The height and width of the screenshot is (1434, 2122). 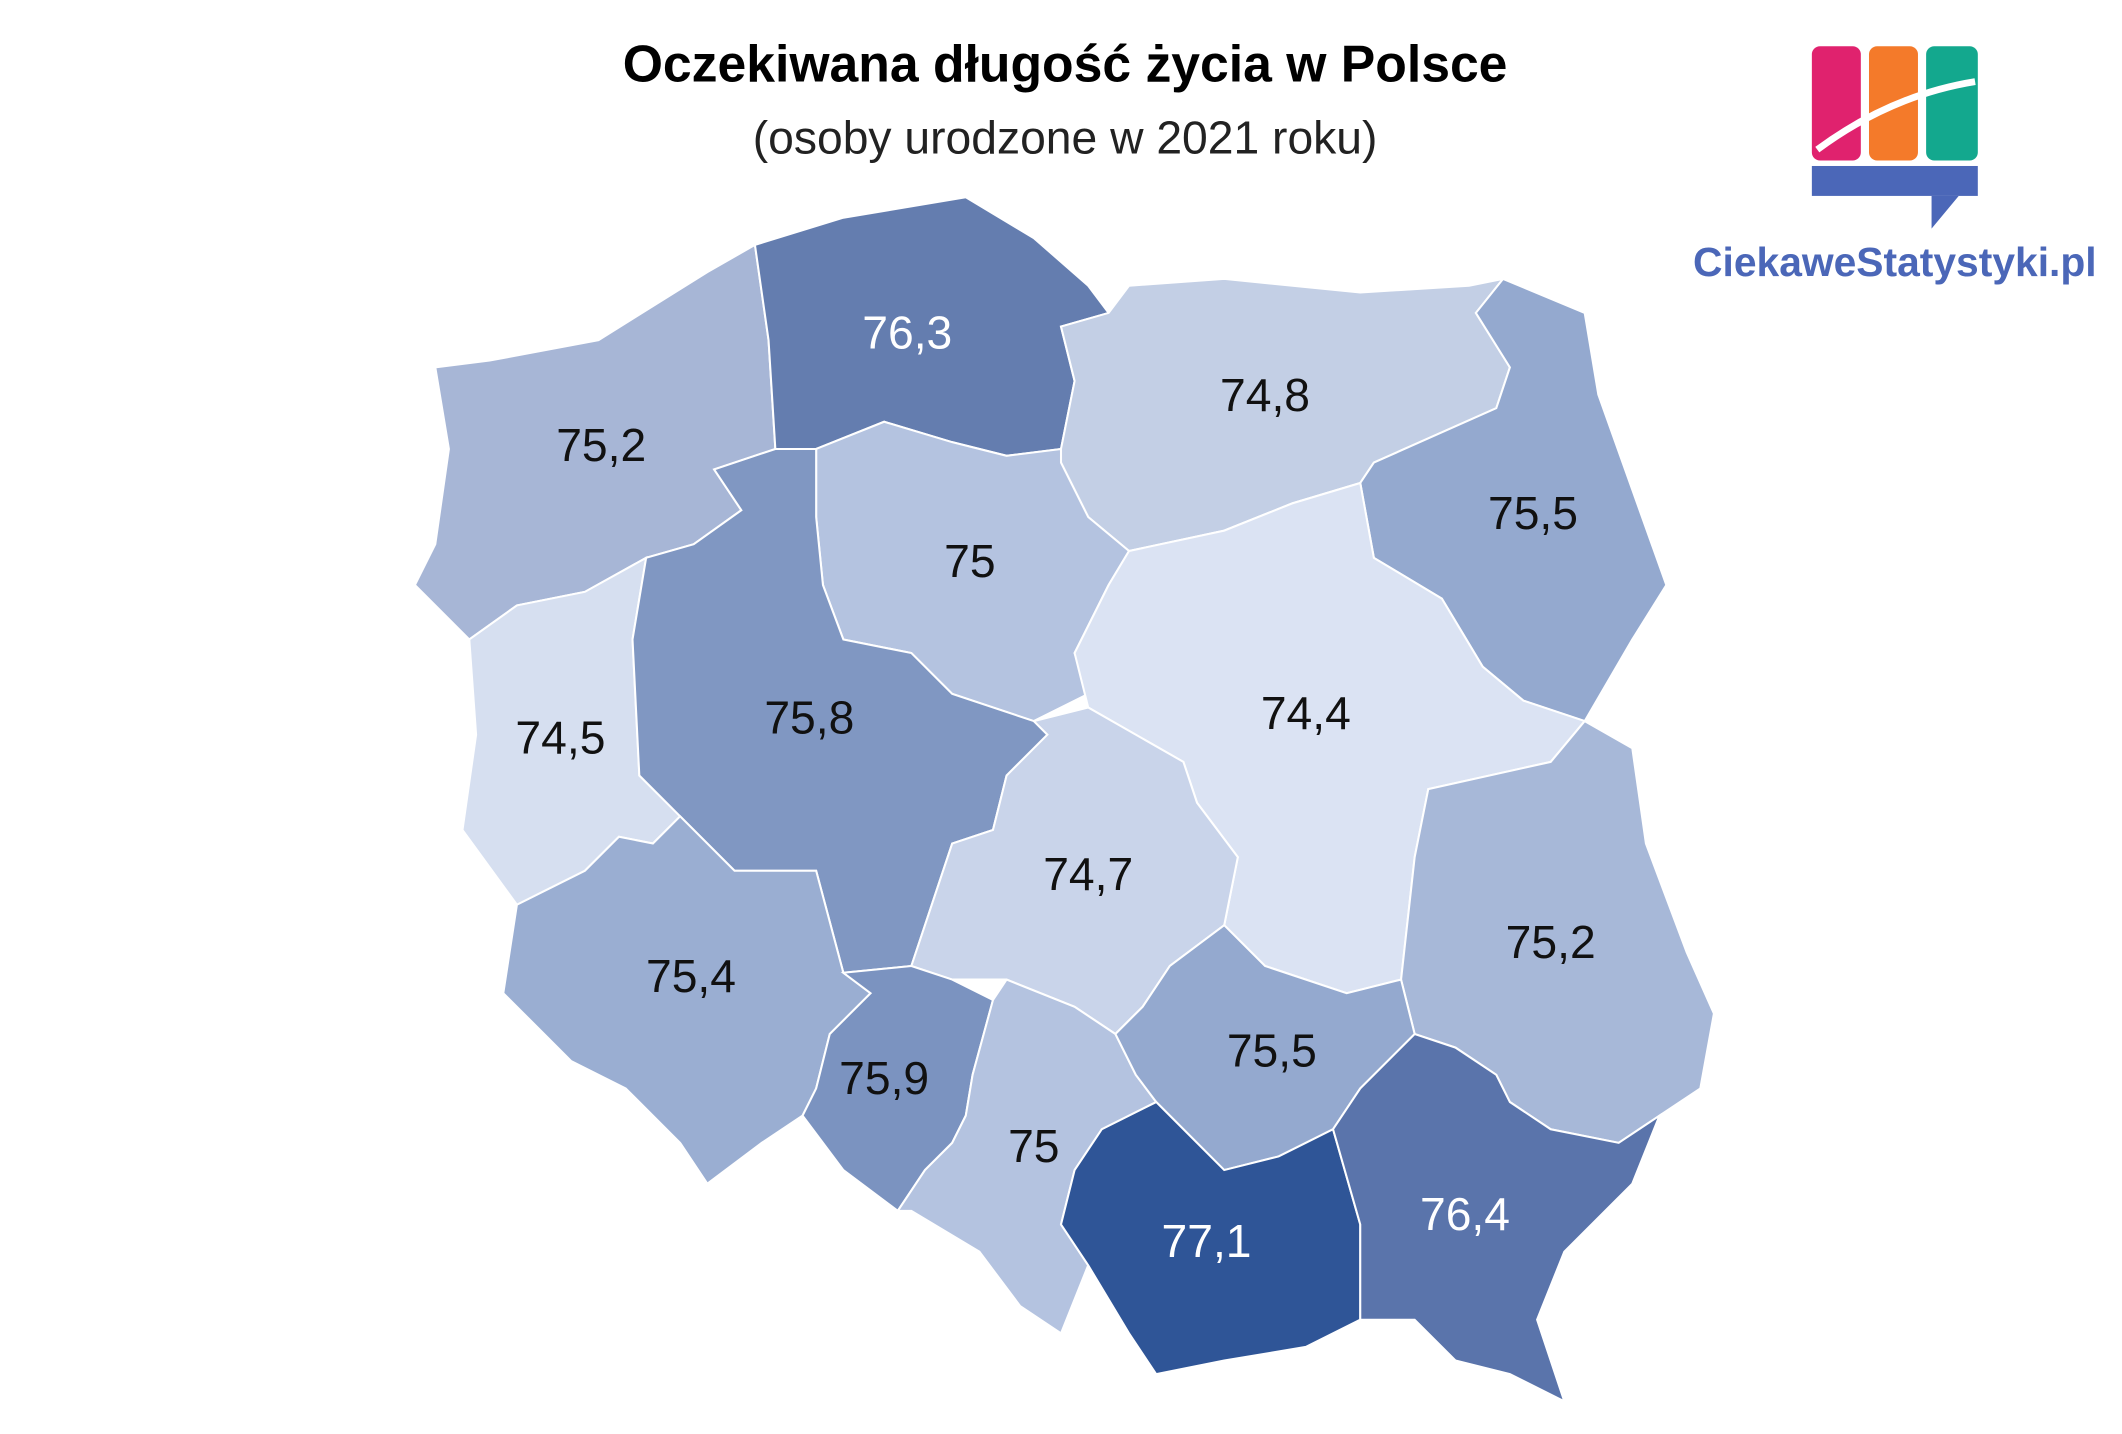 I want to click on region-label: 76,3, so click(x=907, y=332).